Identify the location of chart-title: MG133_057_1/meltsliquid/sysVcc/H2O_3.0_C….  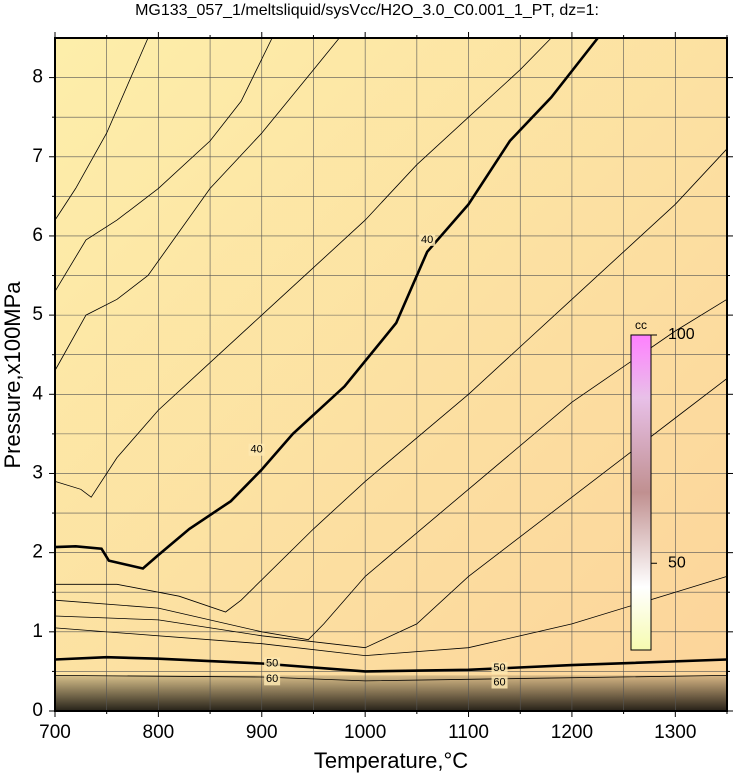
(367, 10).